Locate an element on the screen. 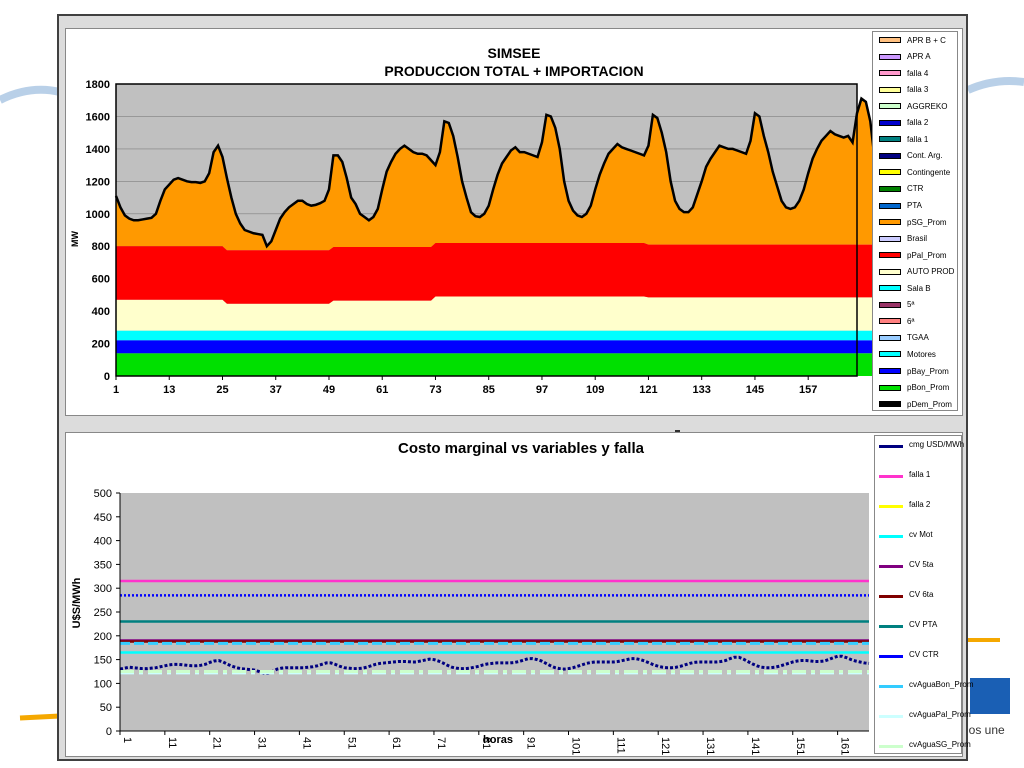 The image size is (1024, 768). legend-label: pBon_Prom is located at coordinates (928, 388).